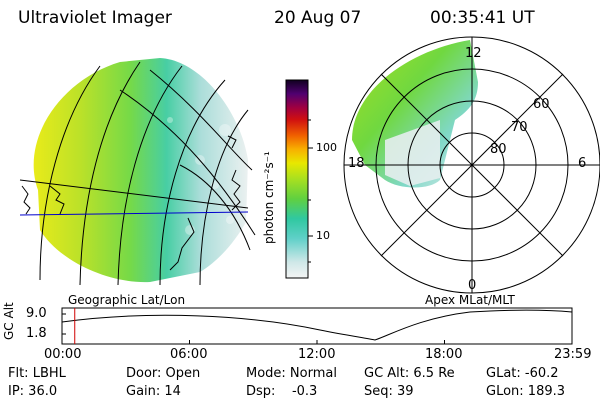 This screenshot has height=400, width=600. What do you see at coordinates (415, 114) in the screenshot?
I see `polar-image` at bounding box center [415, 114].